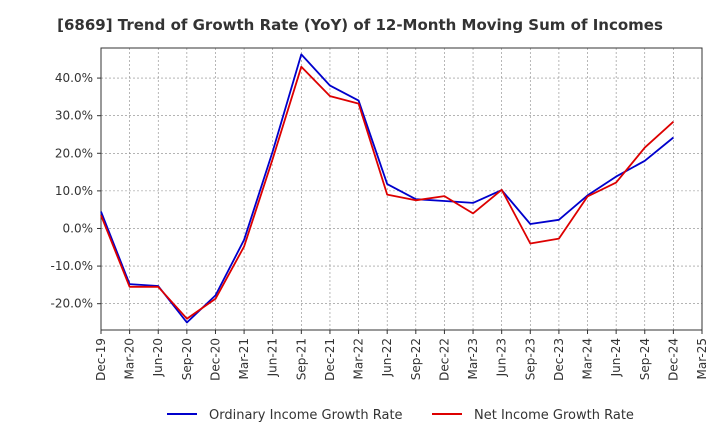 The width and height of the screenshot is (720, 440). Describe the element at coordinates (473, 358) in the screenshot. I see `x-tick-label: Mar-23` at that location.